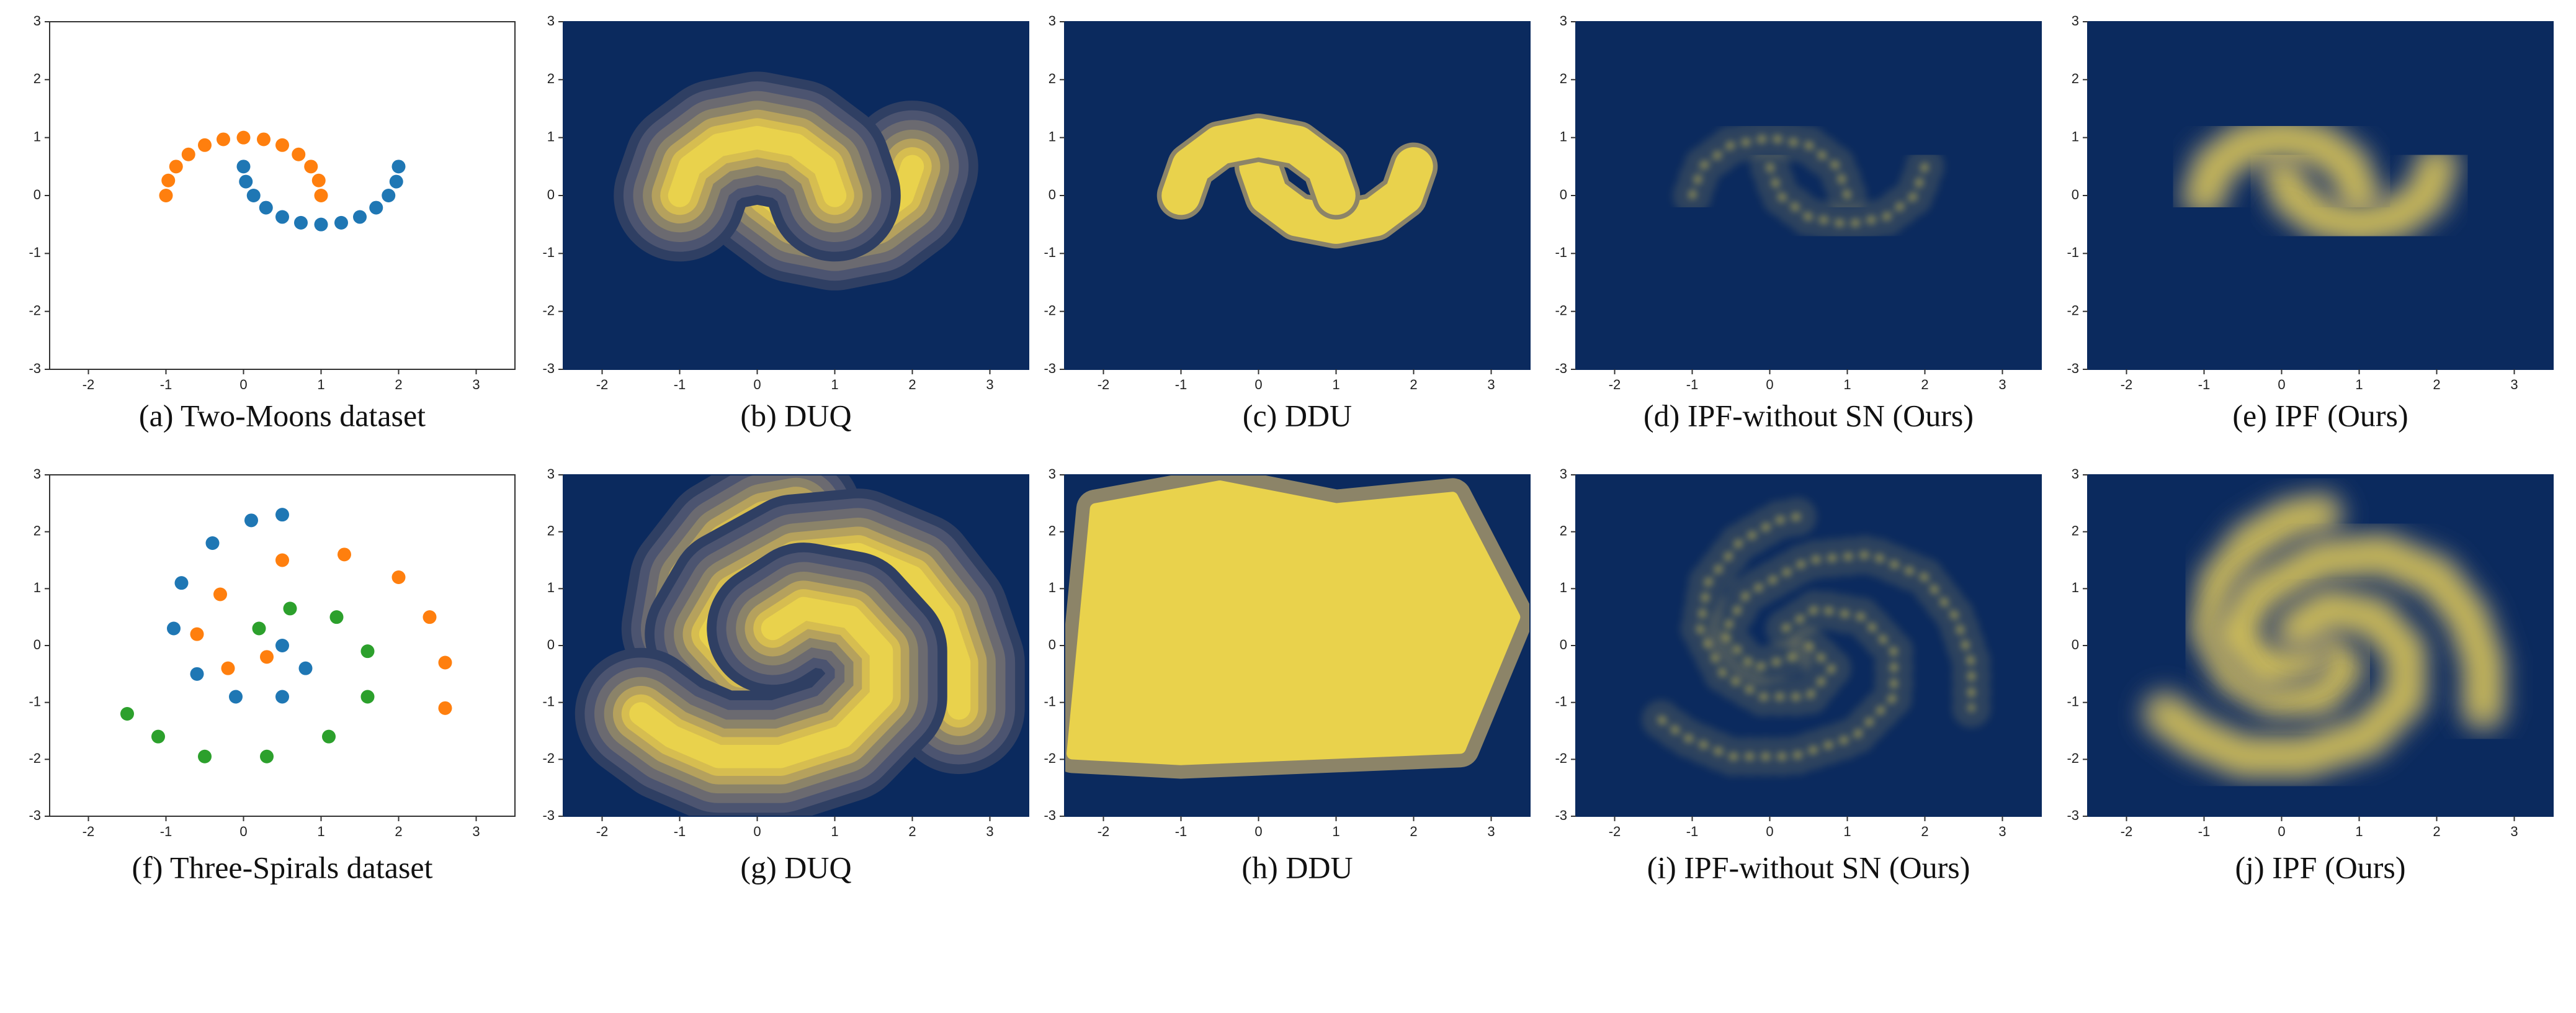 The height and width of the screenshot is (1013, 2576). Describe the element at coordinates (2310, 223) in the screenshot. I see `panel: -2 -1 0 1 2 3 -3 -2 -1 0 1 2 3 (e) IPF (Ours)` at that location.